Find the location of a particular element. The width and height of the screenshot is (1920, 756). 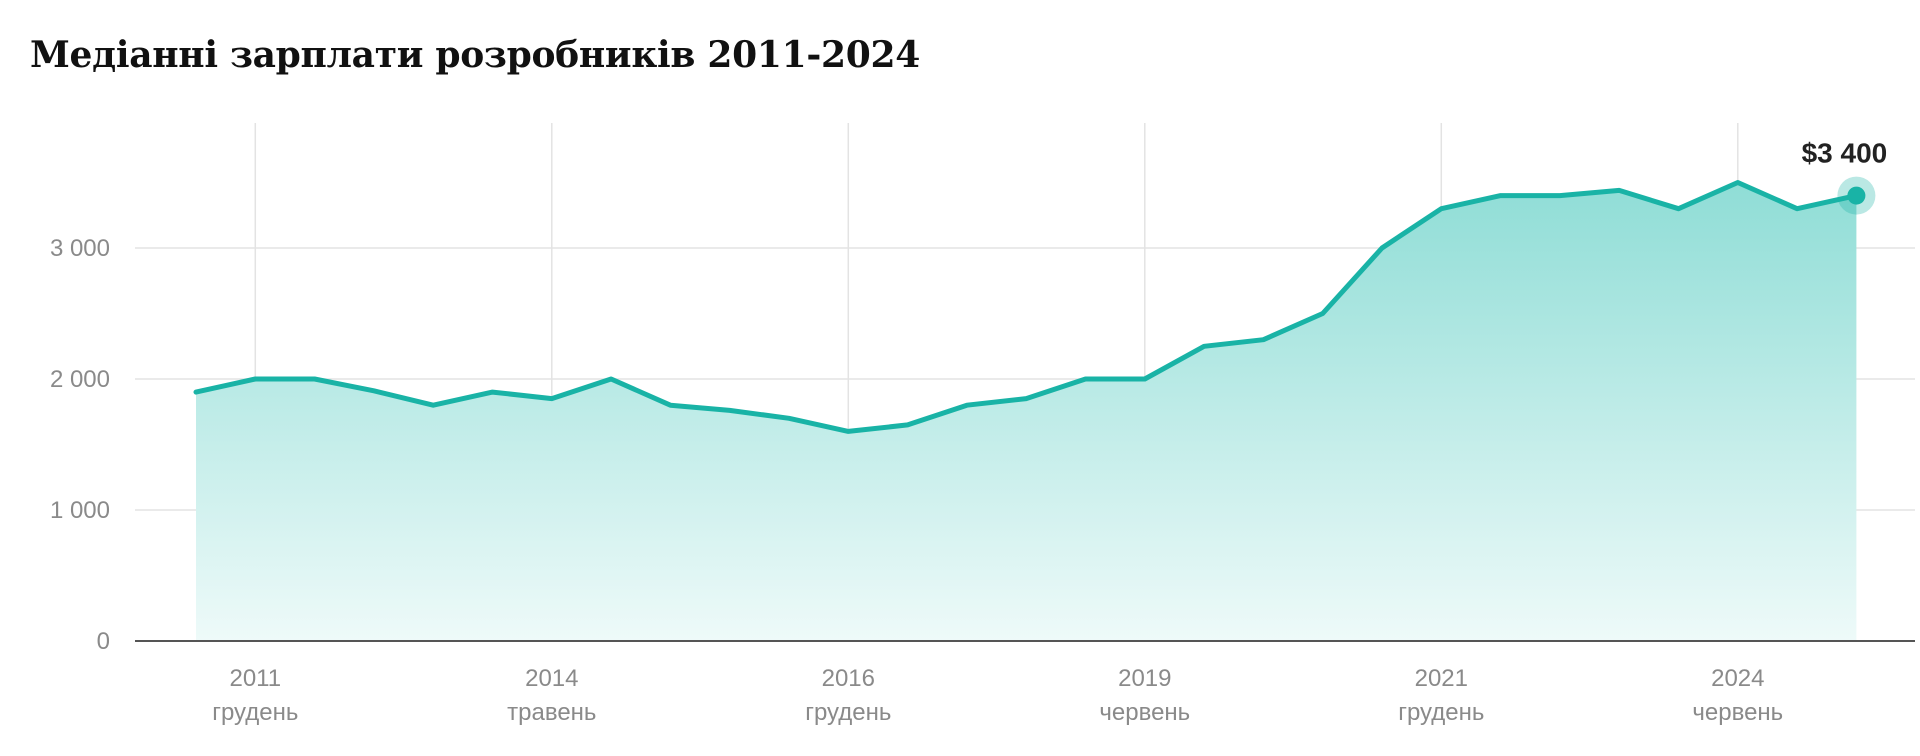

y-axis-tick-labels: 0 1 000 2 000 3 000 is located at coordinates (80, 445).